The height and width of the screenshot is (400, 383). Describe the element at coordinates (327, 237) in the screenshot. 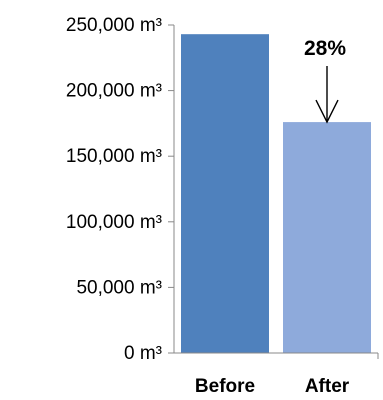

I see `bar-after` at that location.